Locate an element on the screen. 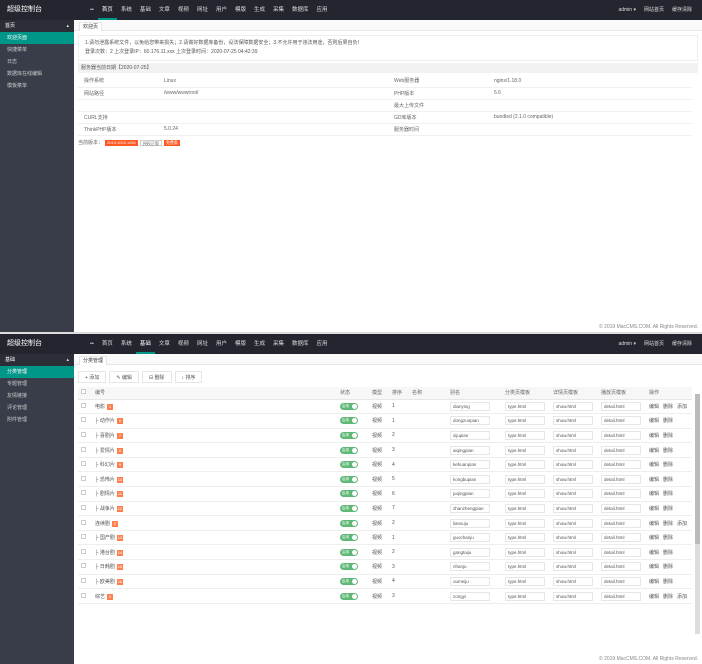 This screenshot has height=664, width=702. tab-categories: 分类管理 is located at coordinates (93, 360).